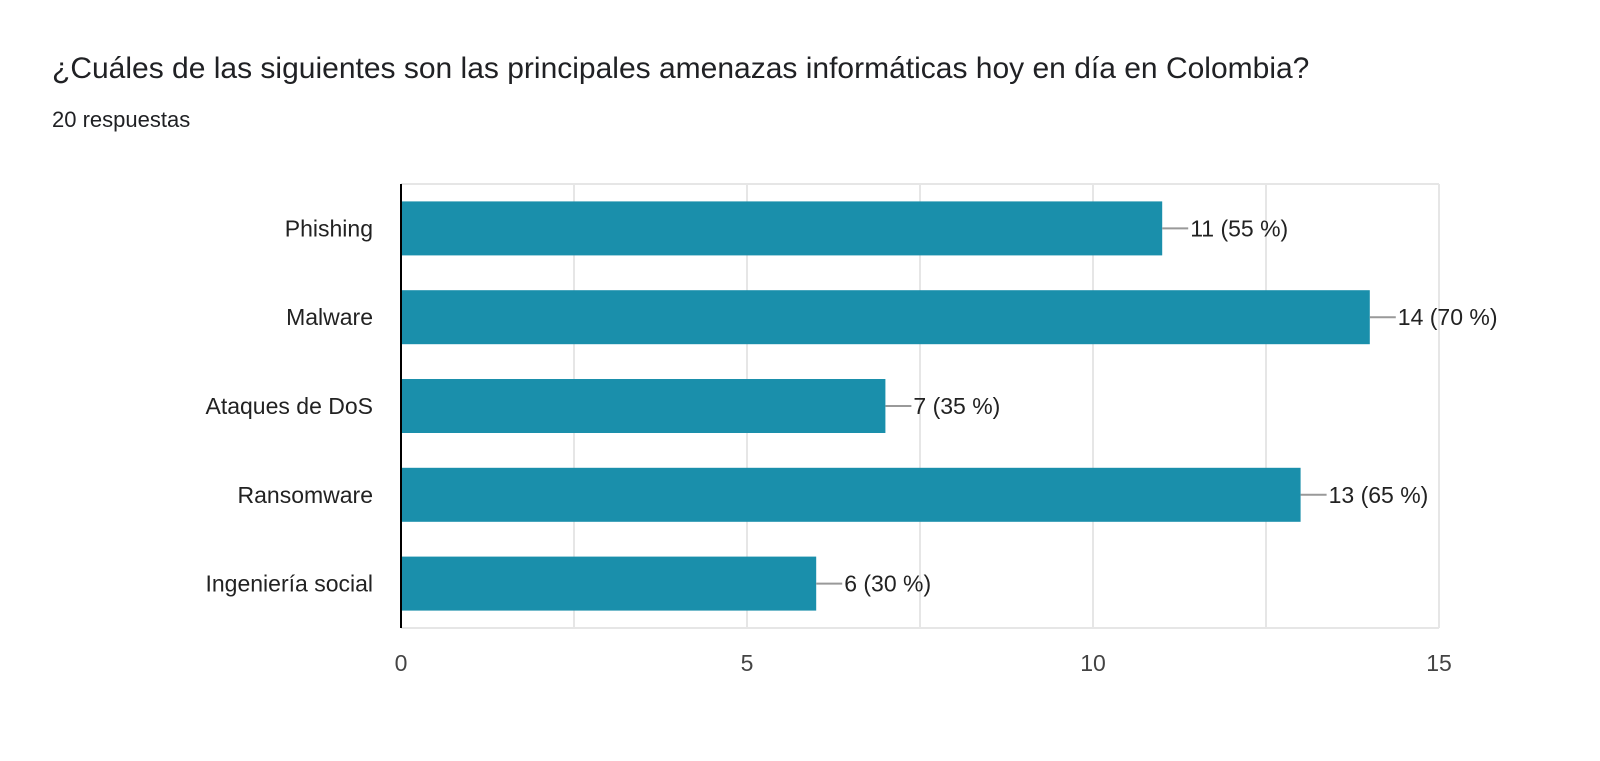 Image resolution: width=1600 pixels, height=761 pixels. What do you see at coordinates (1239, 228) in the screenshot?
I see `value-label: 11 (55 %)` at bounding box center [1239, 228].